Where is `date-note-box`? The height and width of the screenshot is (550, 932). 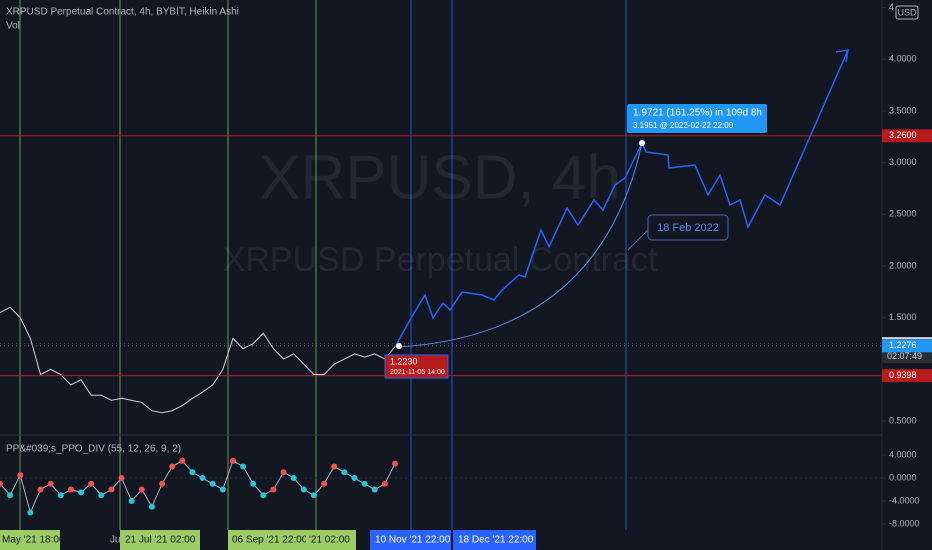
date-note-box is located at coordinates (688, 227).